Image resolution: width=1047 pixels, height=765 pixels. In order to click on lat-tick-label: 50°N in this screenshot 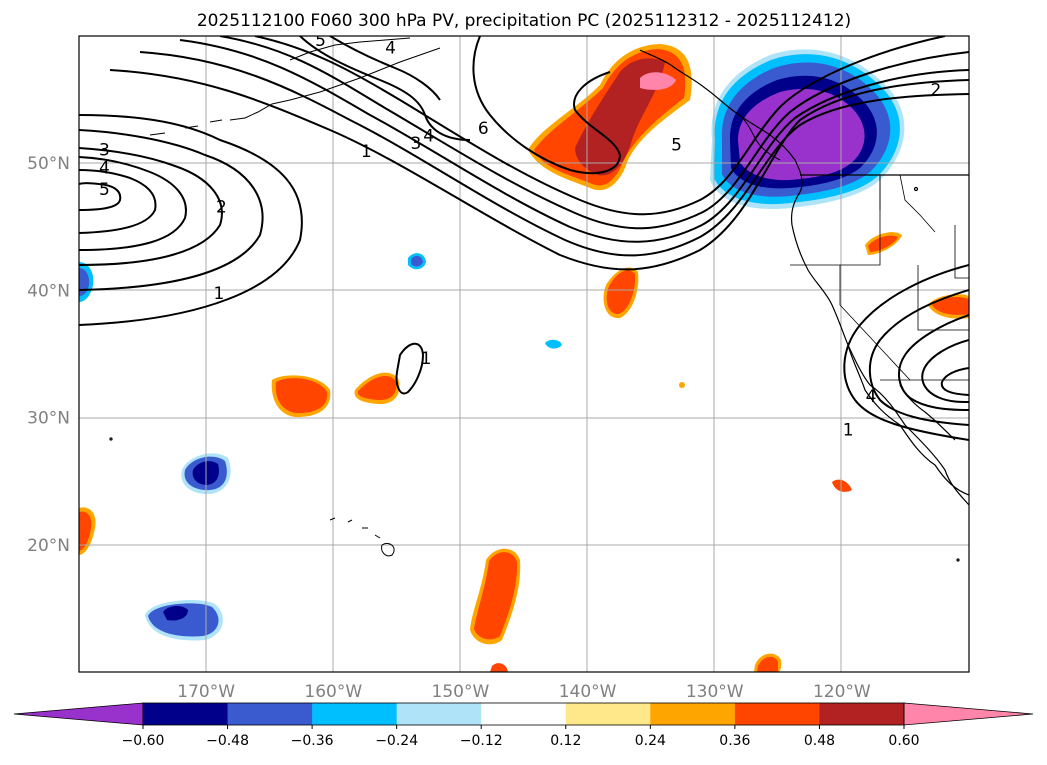, I will do `click(48, 164)`.